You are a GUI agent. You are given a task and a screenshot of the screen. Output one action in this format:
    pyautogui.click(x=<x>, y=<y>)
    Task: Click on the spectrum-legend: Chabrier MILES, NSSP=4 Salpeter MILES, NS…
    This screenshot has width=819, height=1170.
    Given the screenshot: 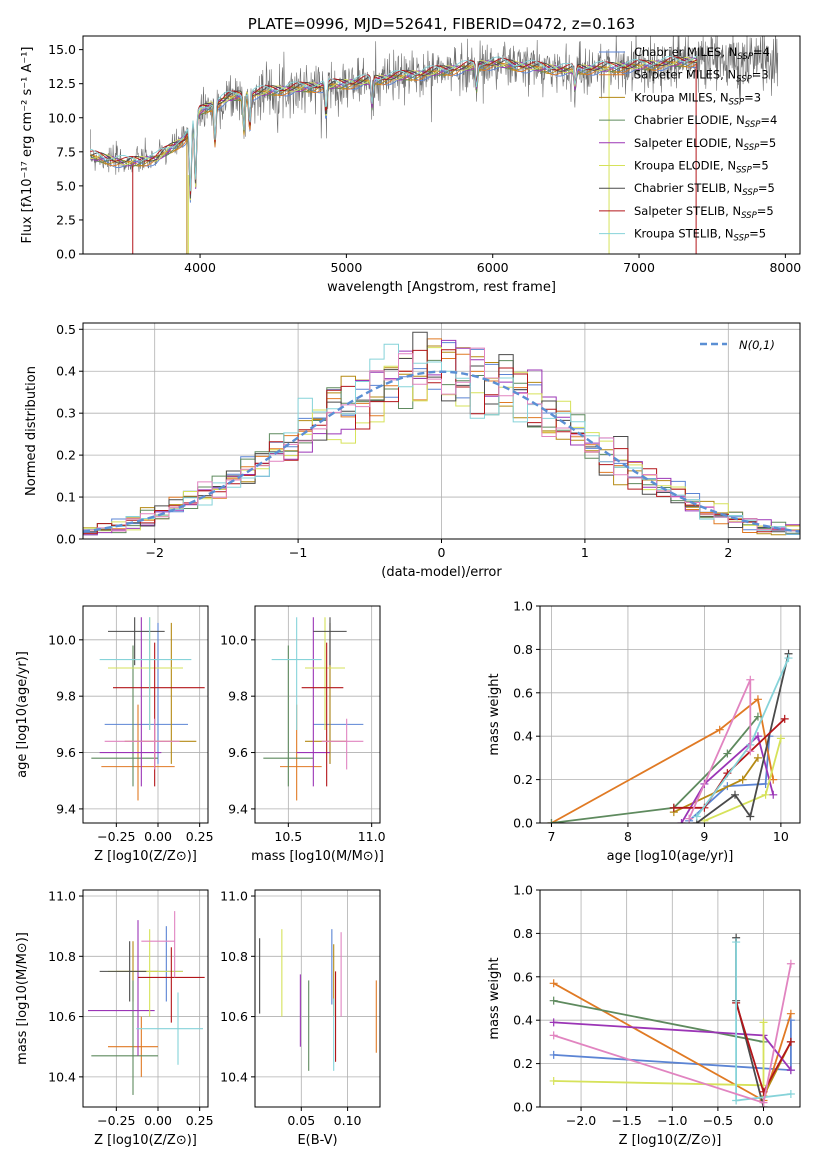 What is the action you would take?
    pyautogui.click(x=688, y=144)
    